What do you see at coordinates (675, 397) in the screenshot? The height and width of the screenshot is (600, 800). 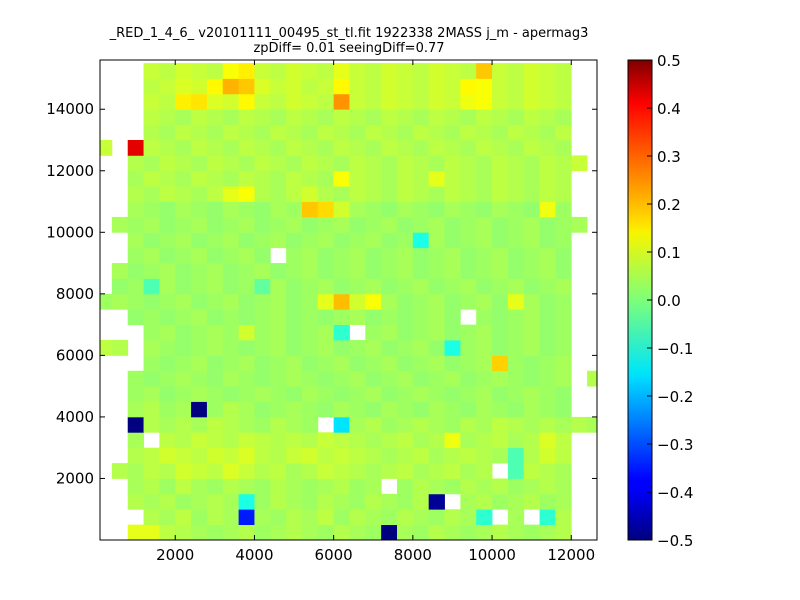 I see `colorbar-tick-label: −0.2` at bounding box center [675, 397].